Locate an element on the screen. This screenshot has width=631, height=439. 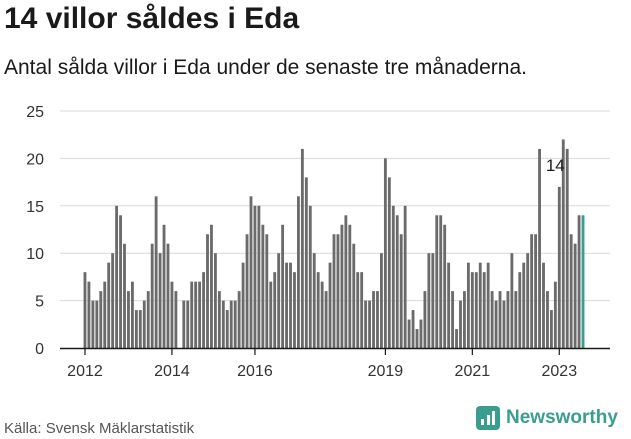
x-tick-label: 2016 is located at coordinates (255, 371).